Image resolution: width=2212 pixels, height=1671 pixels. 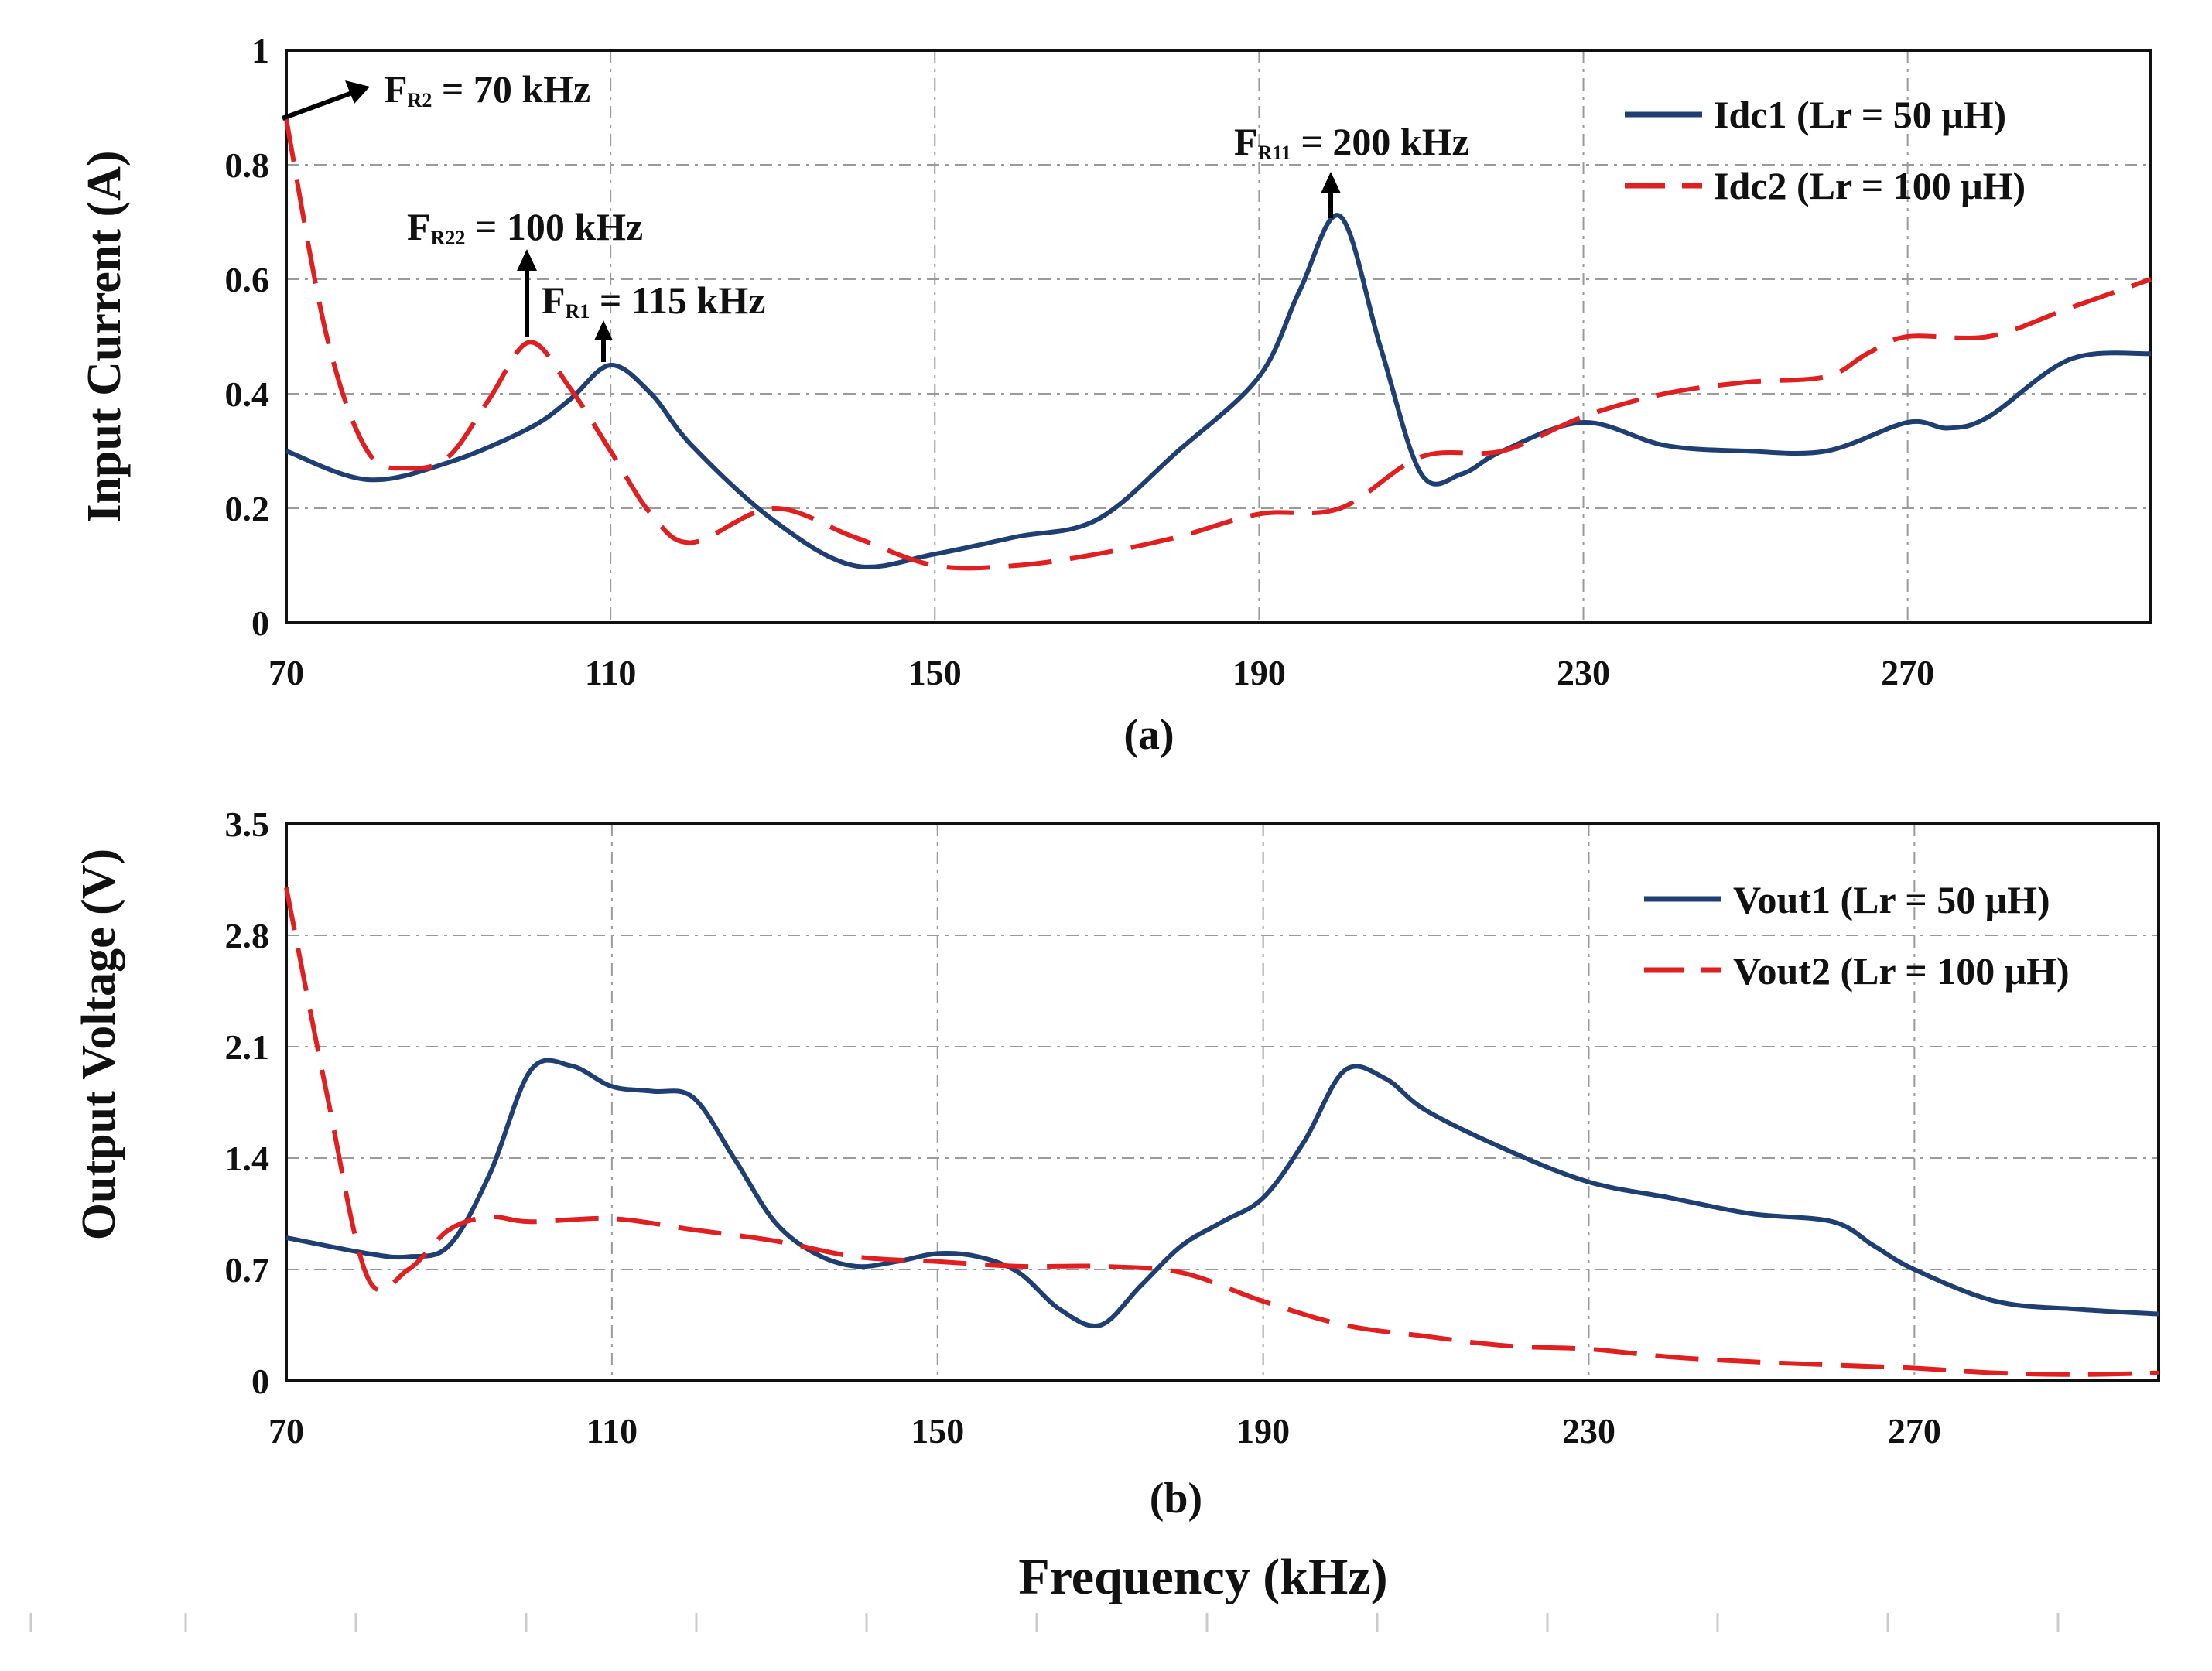 I want to click on annotation-arrowhead-fr11, so click(x=1331, y=182).